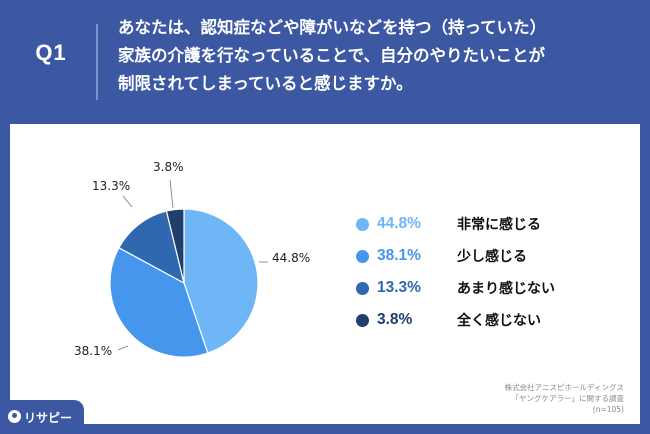 The width and height of the screenshot is (650, 434). What do you see at coordinates (48, 418) in the screenshot?
I see `brand-name: リサピー` at bounding box center [48, 418].